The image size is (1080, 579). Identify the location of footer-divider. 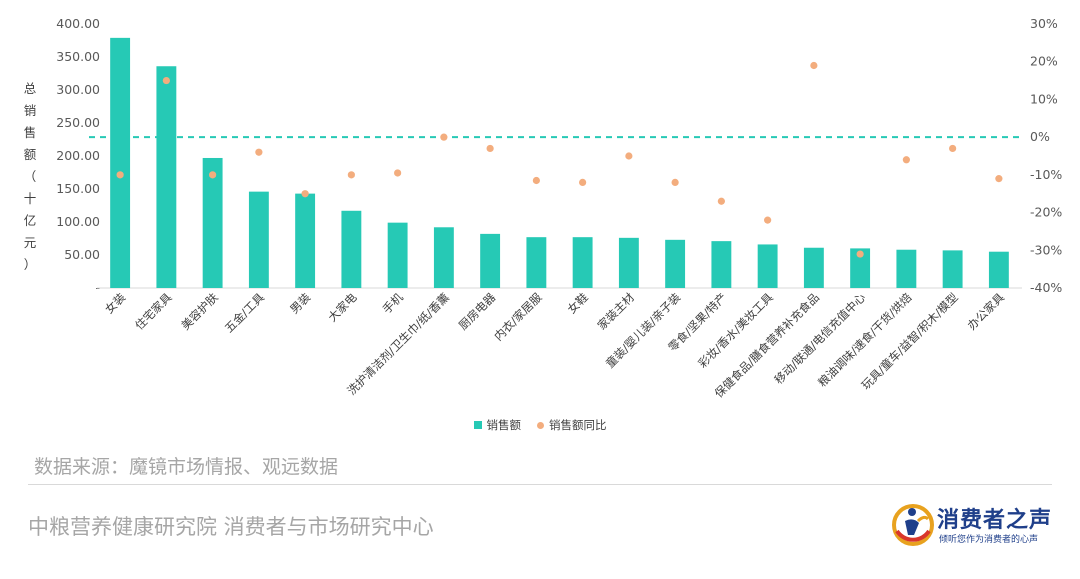
(540, 484).